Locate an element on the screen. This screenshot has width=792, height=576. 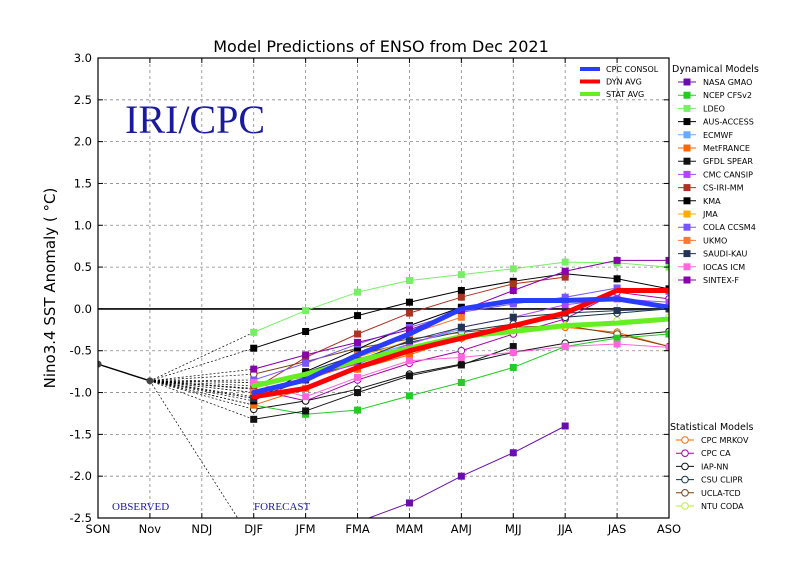
consensus-legend-label: DYN AVG is located at coordinates (624, 82).